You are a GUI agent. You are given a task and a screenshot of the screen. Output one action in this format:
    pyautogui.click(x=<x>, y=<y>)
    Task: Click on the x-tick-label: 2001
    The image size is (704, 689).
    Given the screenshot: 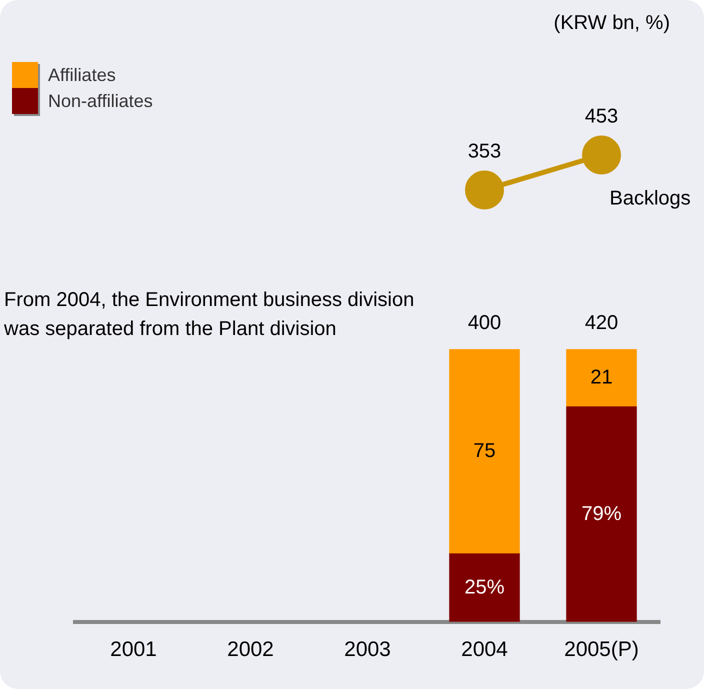 What is the action you would take?
    pyautogui.click(x=133, y=650)
    